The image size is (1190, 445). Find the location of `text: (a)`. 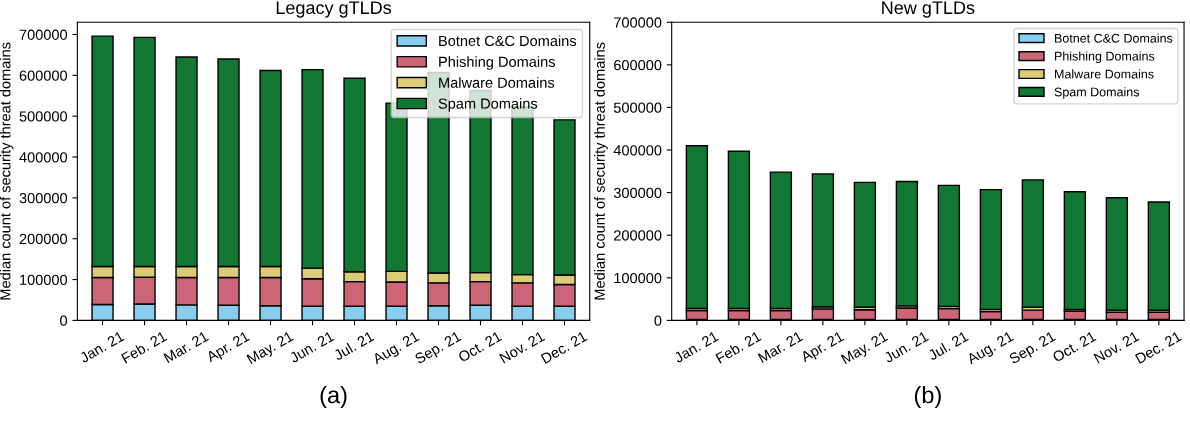

text: (a) is located at coordinates (333, 396).